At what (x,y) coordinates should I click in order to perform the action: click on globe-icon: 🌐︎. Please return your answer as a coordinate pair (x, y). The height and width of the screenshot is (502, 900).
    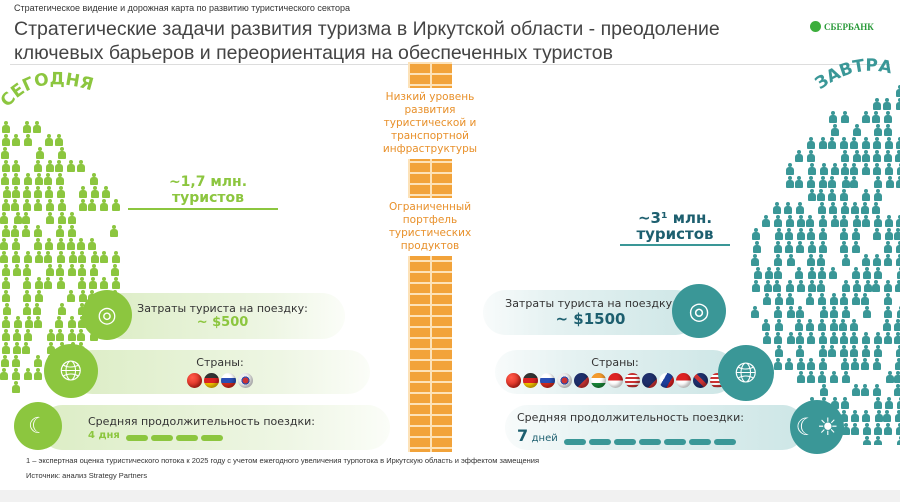
    Looking at the image, I should click on (746, 373).